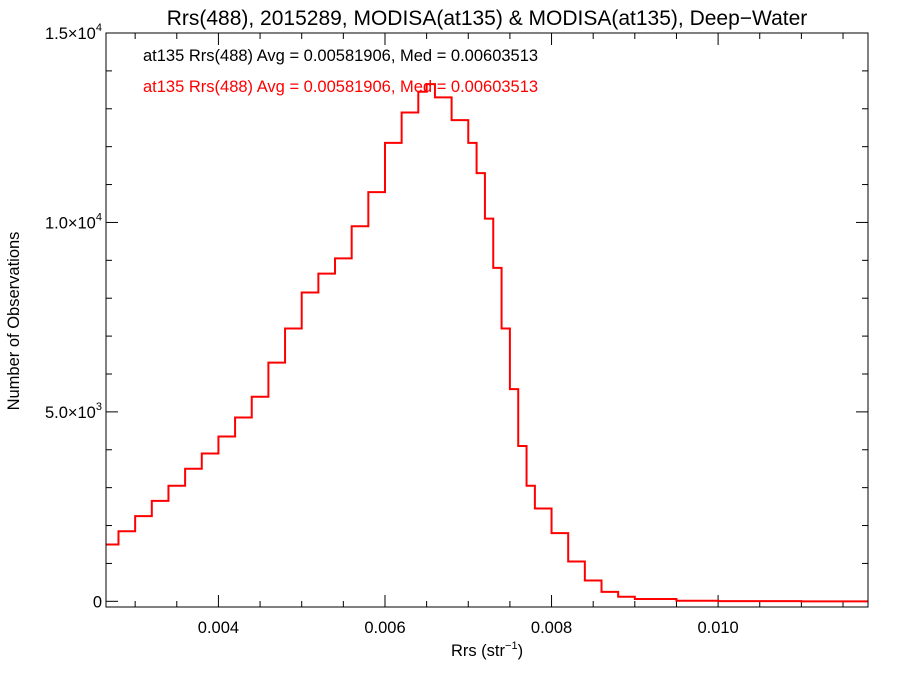 The height and width of the screenshot is (675, 900). Describe the element at coordinates (717, 628) in the screenshot. I see `x-tick-label: 0.010` at that location.